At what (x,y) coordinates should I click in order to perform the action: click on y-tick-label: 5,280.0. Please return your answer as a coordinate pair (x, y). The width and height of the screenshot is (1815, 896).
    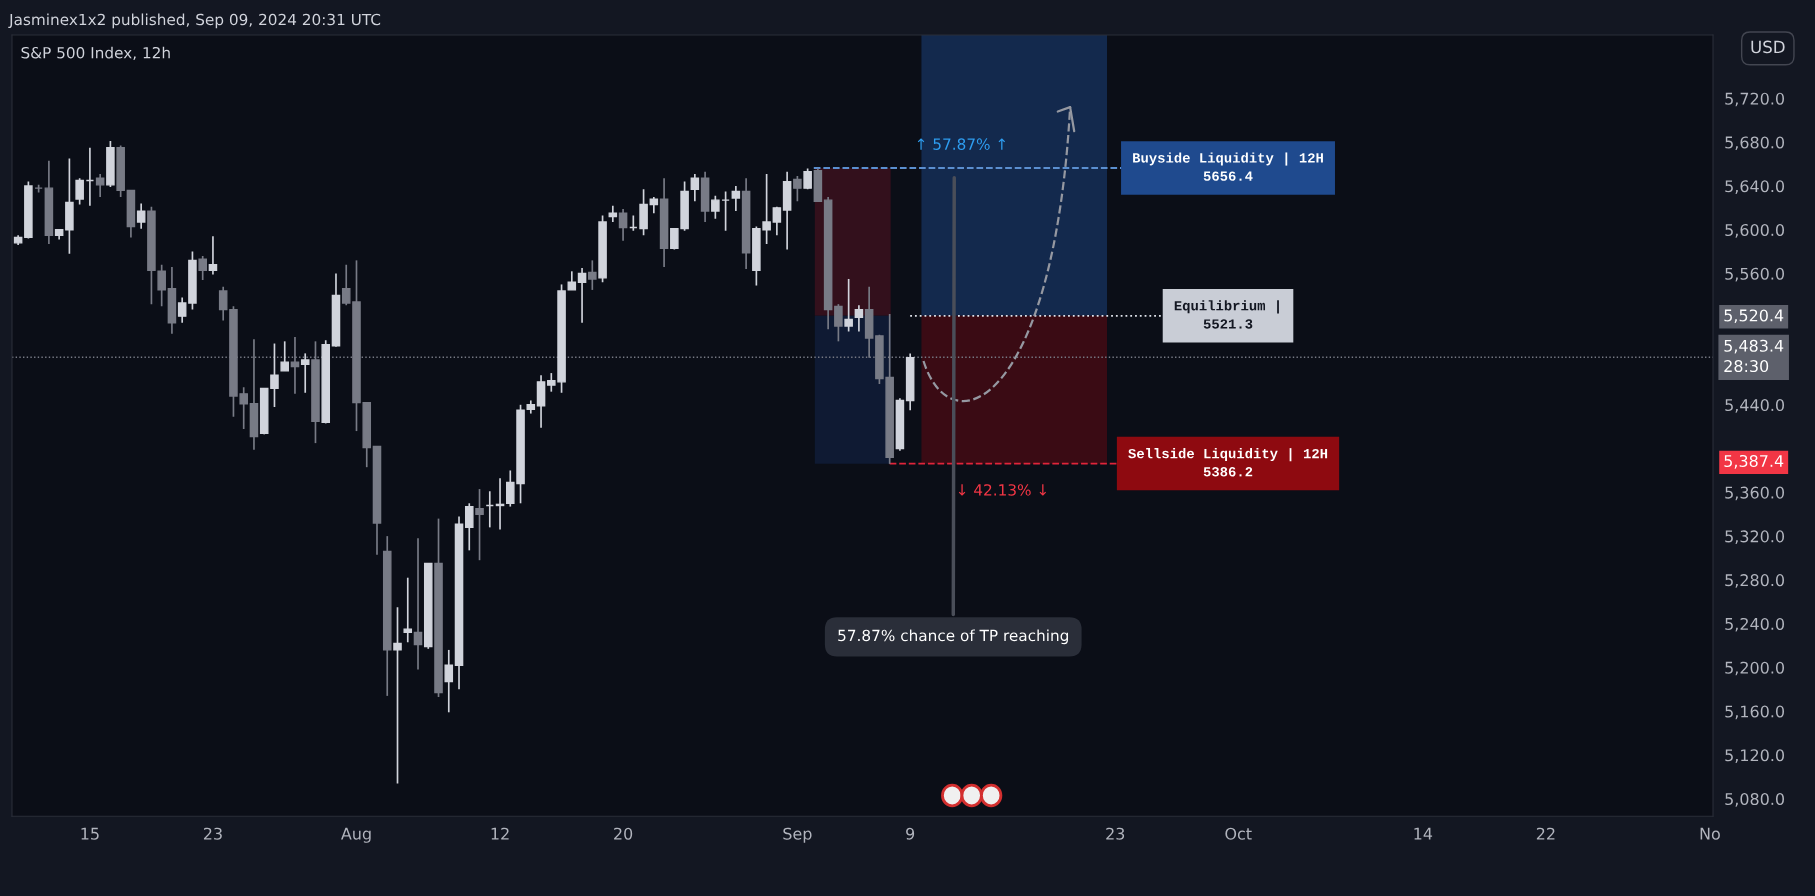
    Looking at the image, I should click on (1755, 581).